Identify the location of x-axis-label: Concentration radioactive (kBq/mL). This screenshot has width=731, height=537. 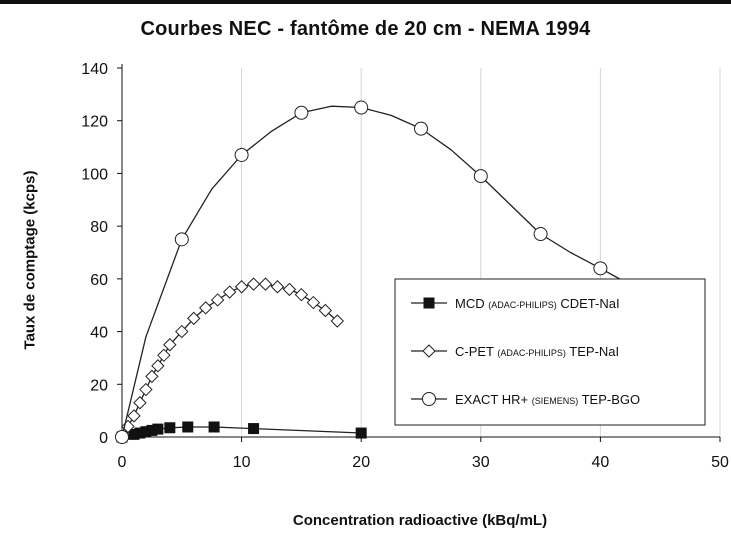
(420, 520).